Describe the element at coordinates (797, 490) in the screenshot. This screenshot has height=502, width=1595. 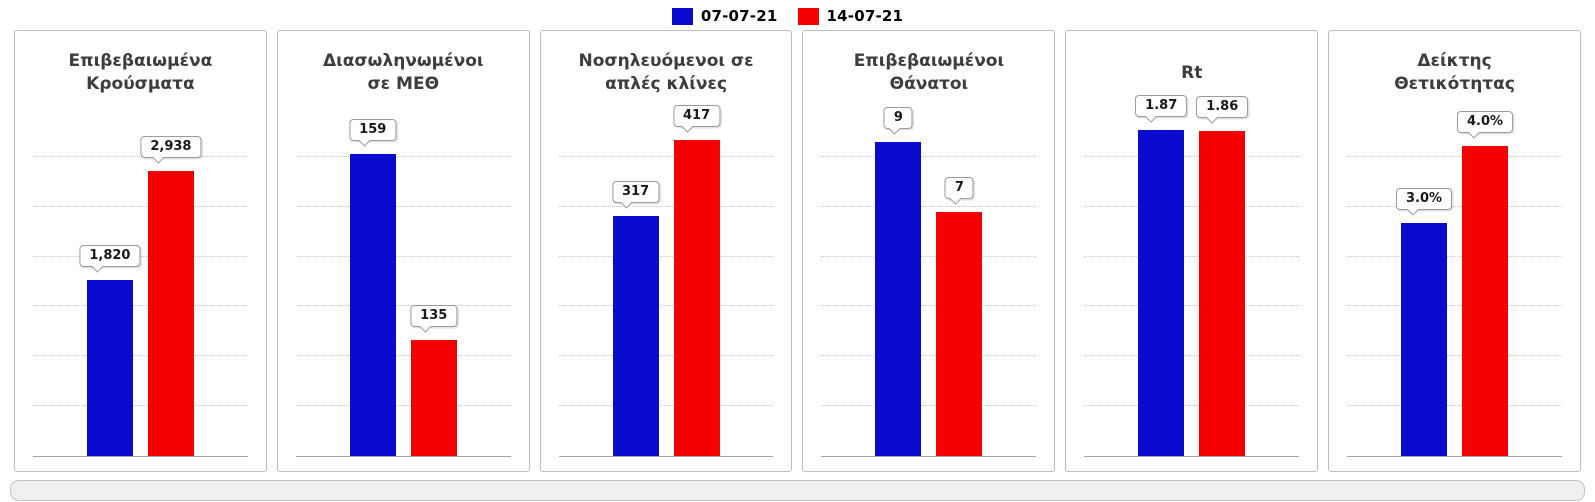
I see `footer-strip` at that location.